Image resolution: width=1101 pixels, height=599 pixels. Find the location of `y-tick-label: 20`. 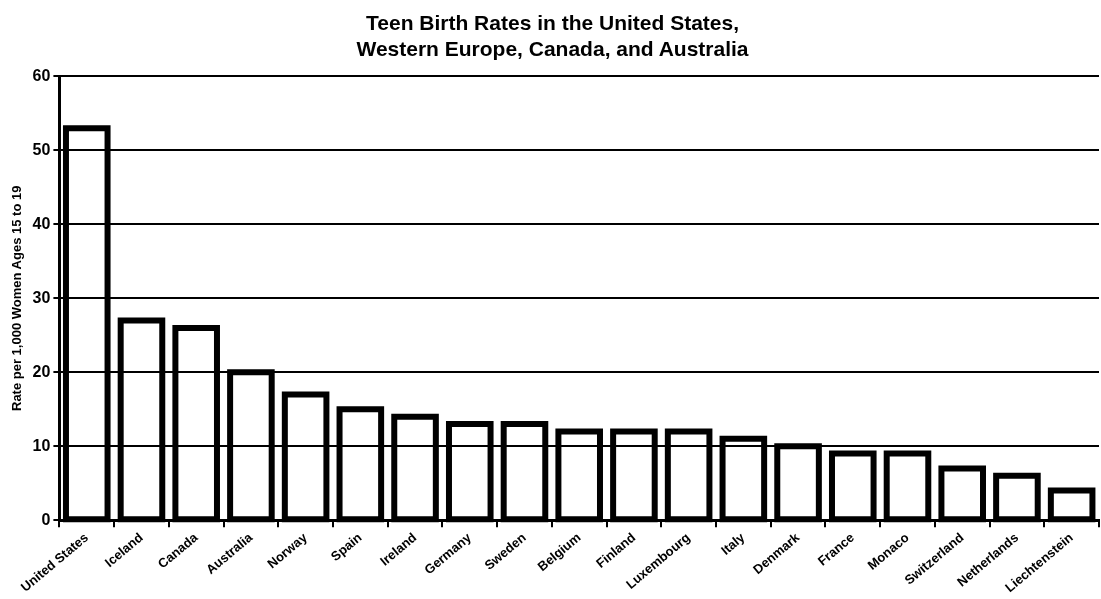

y-tick-label: 20 is located at coordinates (41, 371).